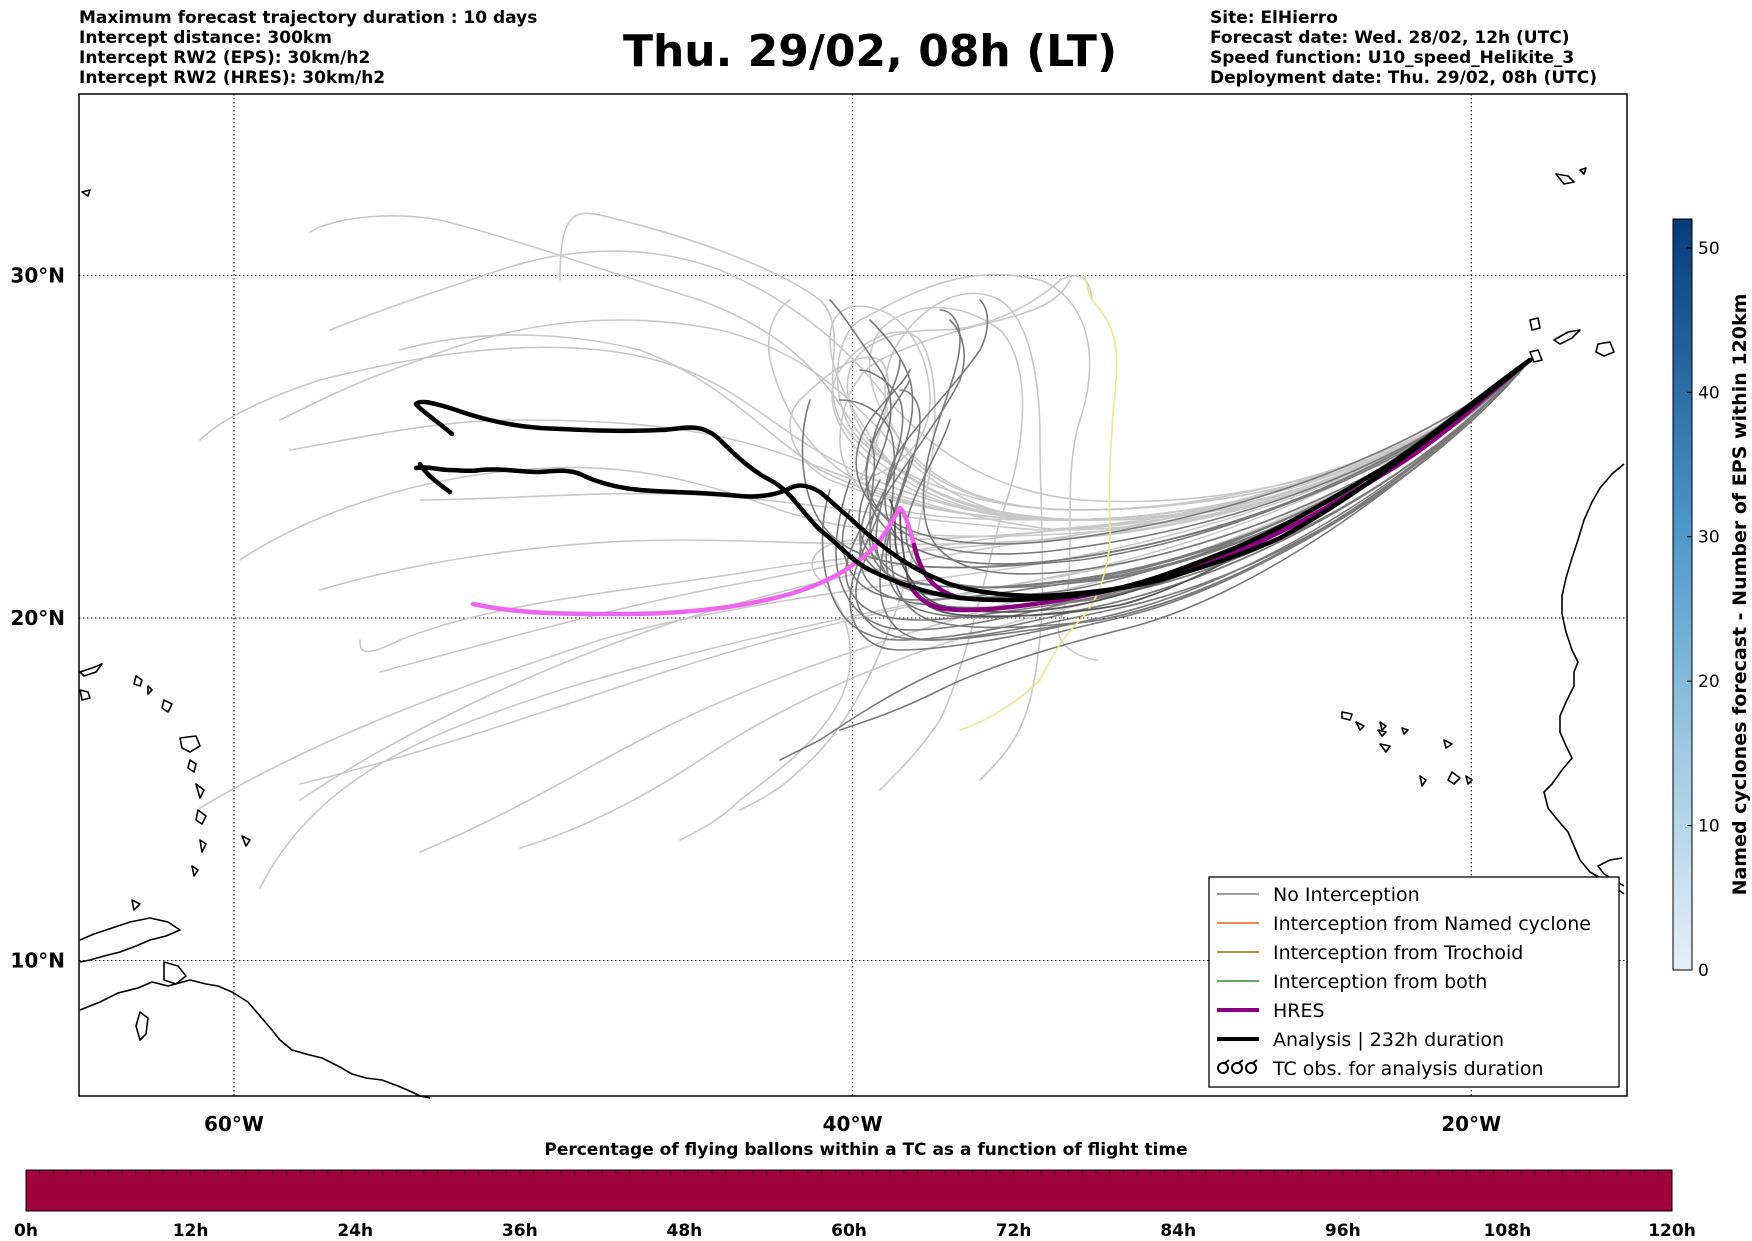 The width and height of the screenshot is (1752, 1241). Describe the element at coordinates (1408, 1069) in the screenshot. I see `legend-label: TC obs. for analysis duration` at that location.